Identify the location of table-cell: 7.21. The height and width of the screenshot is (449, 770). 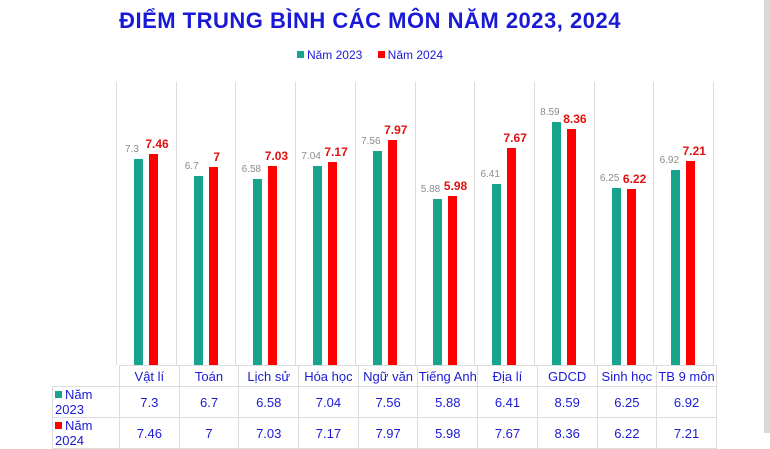
(686, 433).